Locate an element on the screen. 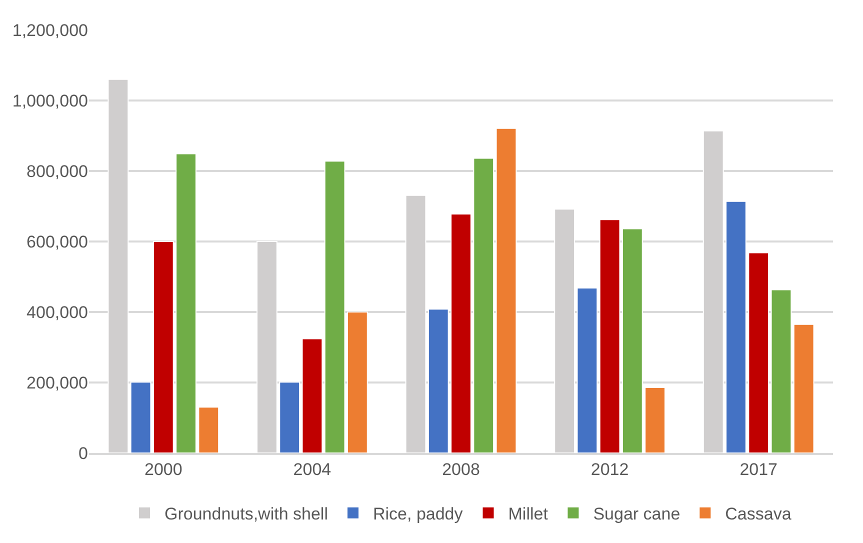  y-tick-label: 200,000 is located at coordinates (57, 382).